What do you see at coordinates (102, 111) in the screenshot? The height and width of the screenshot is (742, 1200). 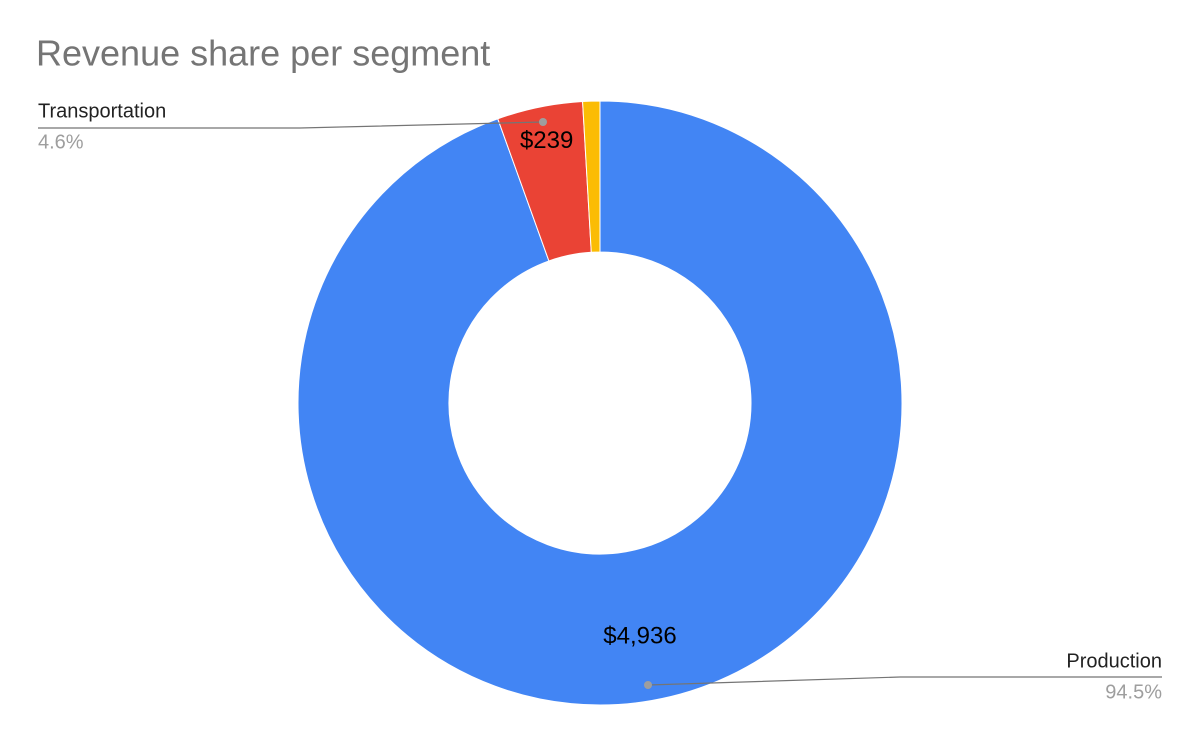 I see `slice-label: Transportation` at bounding box center [102, 111].